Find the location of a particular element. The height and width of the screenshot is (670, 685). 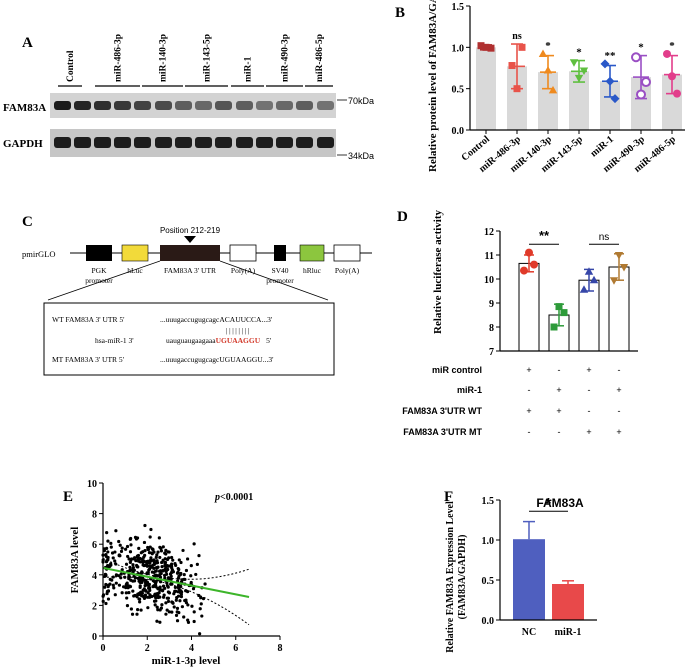

panel-b-ylabel: Relative protein level of FAM83A/GAPDH is located at coordinates (433, 86).